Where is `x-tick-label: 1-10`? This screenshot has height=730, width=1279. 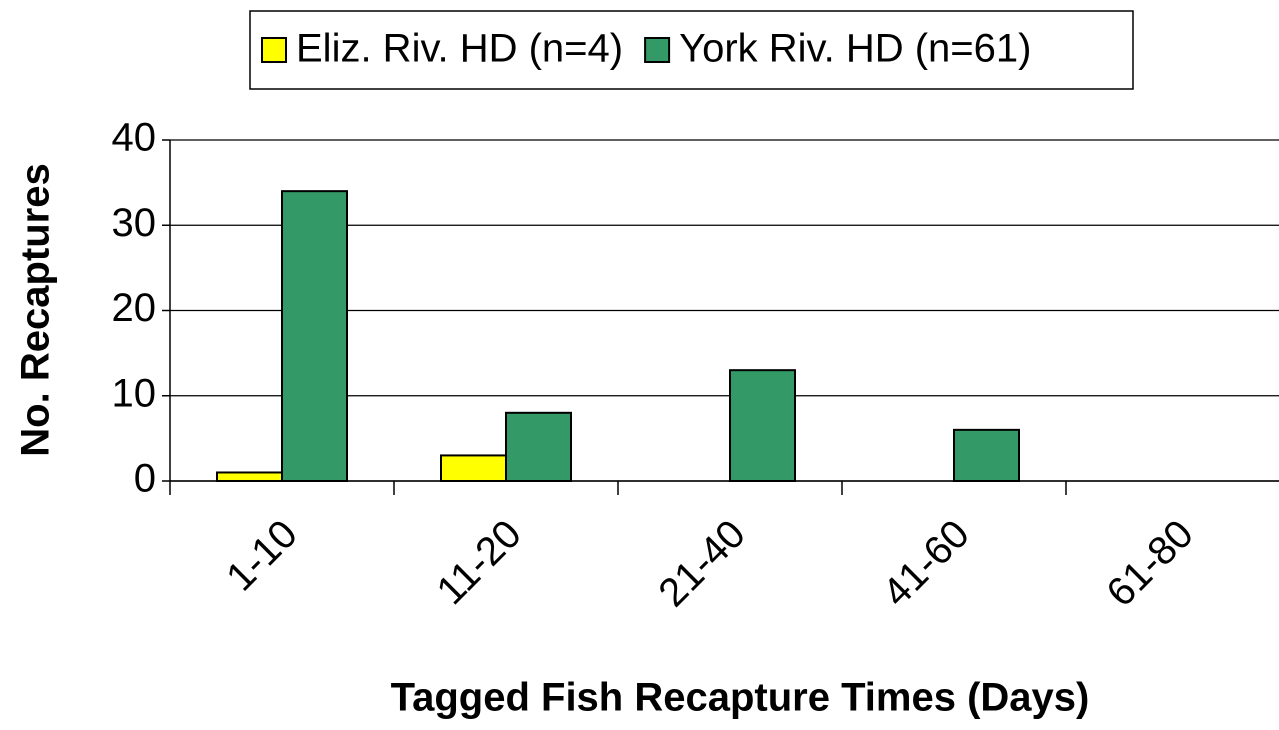 x-tick-label: 1-10 is located at coordinates (262, 556).